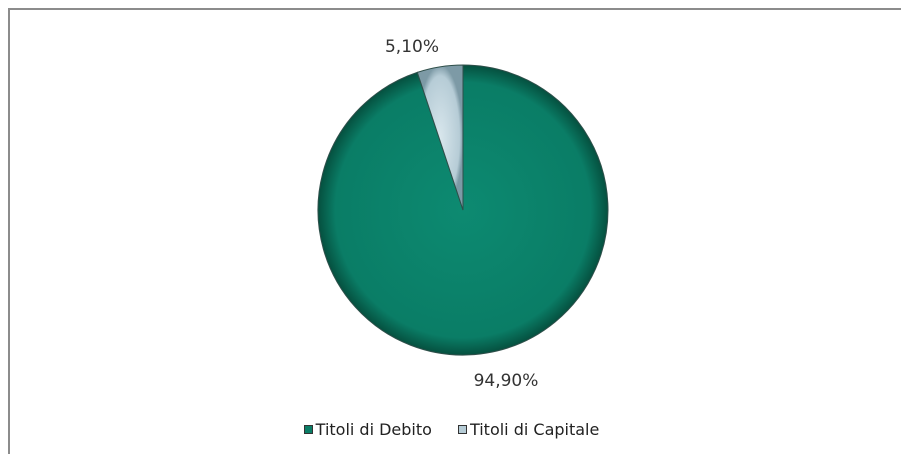 This screenshot has width=903, height=456. Describe the element at coordinates (373, 429) in the screenshot. I see `legend-label-debito: Titoli di Debito` at that location.